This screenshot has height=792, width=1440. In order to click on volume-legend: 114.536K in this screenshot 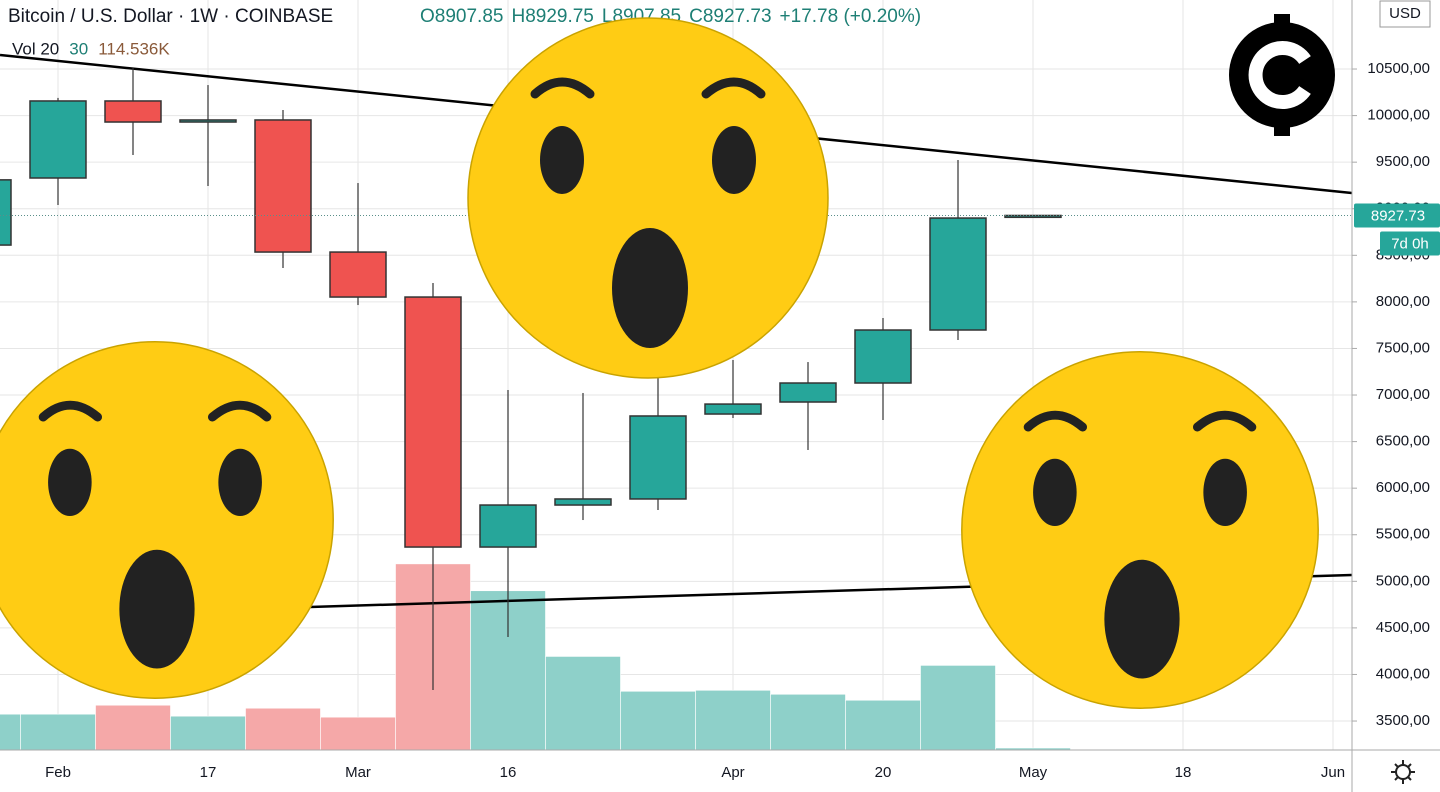, I will do `click(134, 48)`.